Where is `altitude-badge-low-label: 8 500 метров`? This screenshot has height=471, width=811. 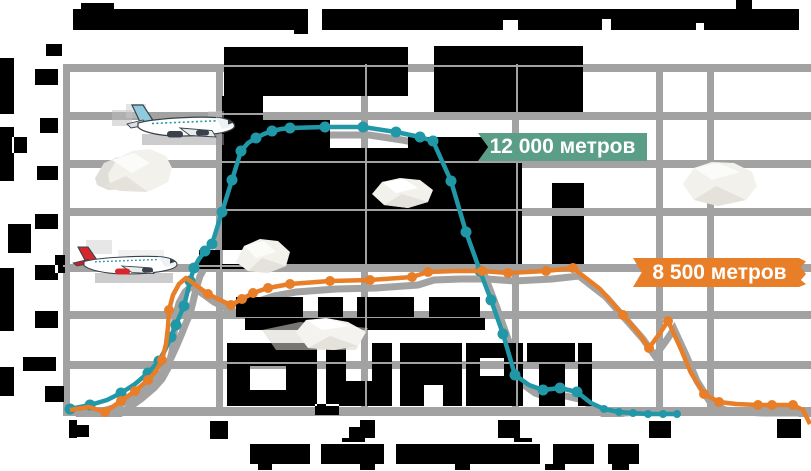
altitude-badge-low-label: 8 500 метров is located at coordinates (719, 272).